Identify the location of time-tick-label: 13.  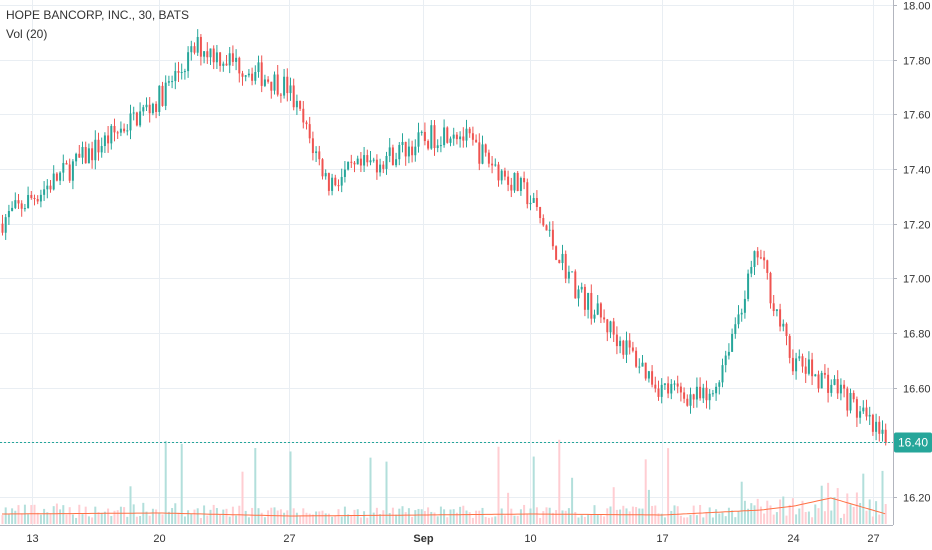
(32, 539).